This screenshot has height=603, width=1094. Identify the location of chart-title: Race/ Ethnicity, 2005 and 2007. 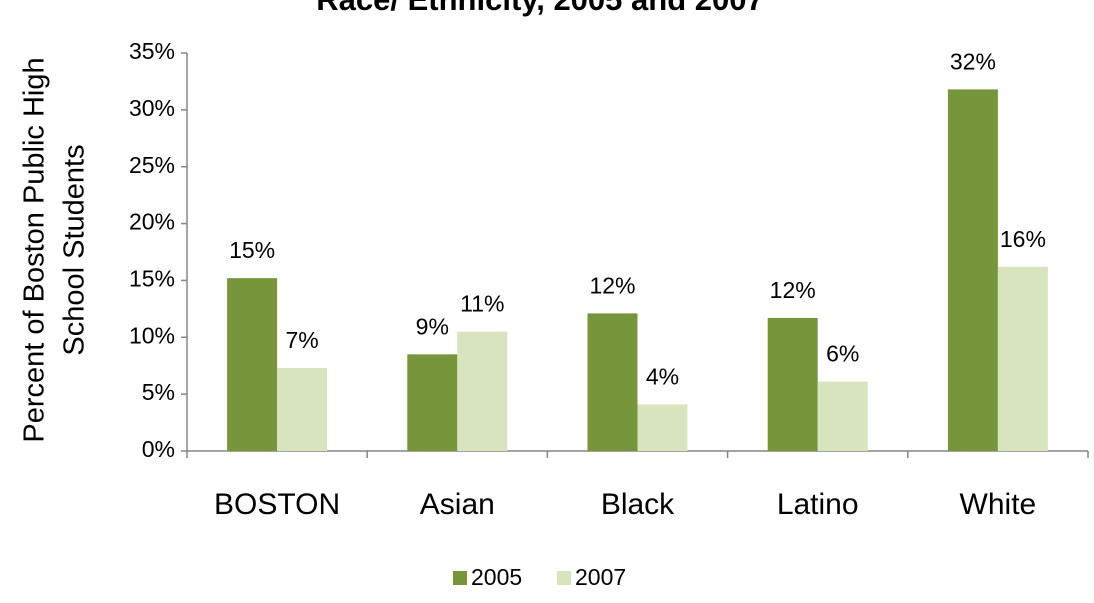
(539, 8).